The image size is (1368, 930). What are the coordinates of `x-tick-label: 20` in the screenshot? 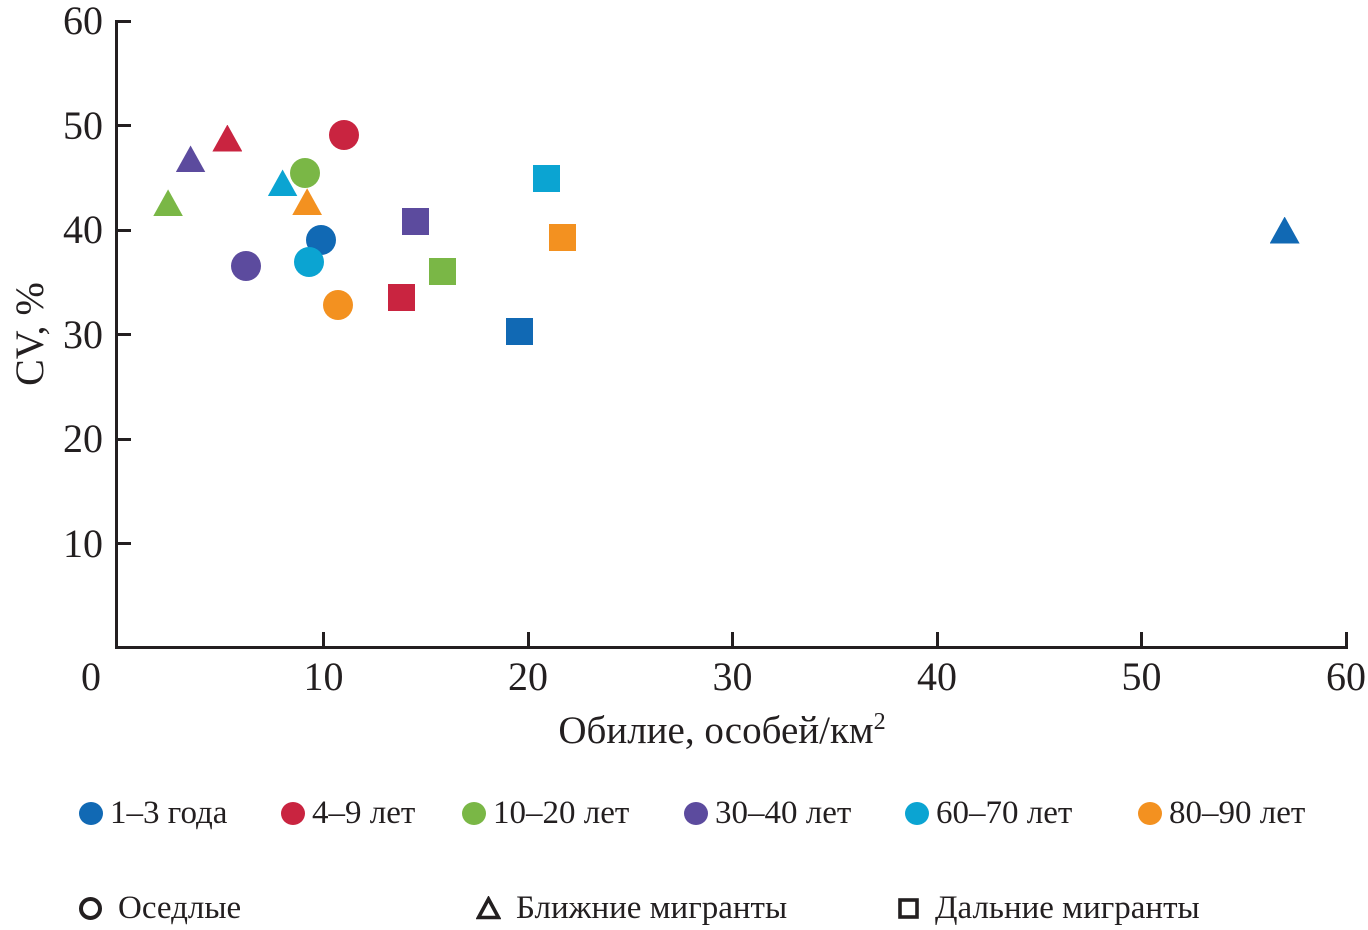 It's located at (528, 676).